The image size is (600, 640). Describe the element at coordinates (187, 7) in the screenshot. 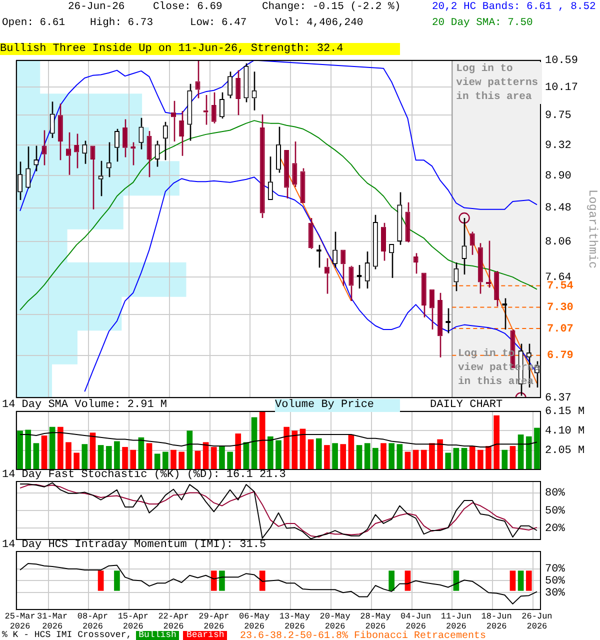

I see `text: Close: 6.69` at that location.